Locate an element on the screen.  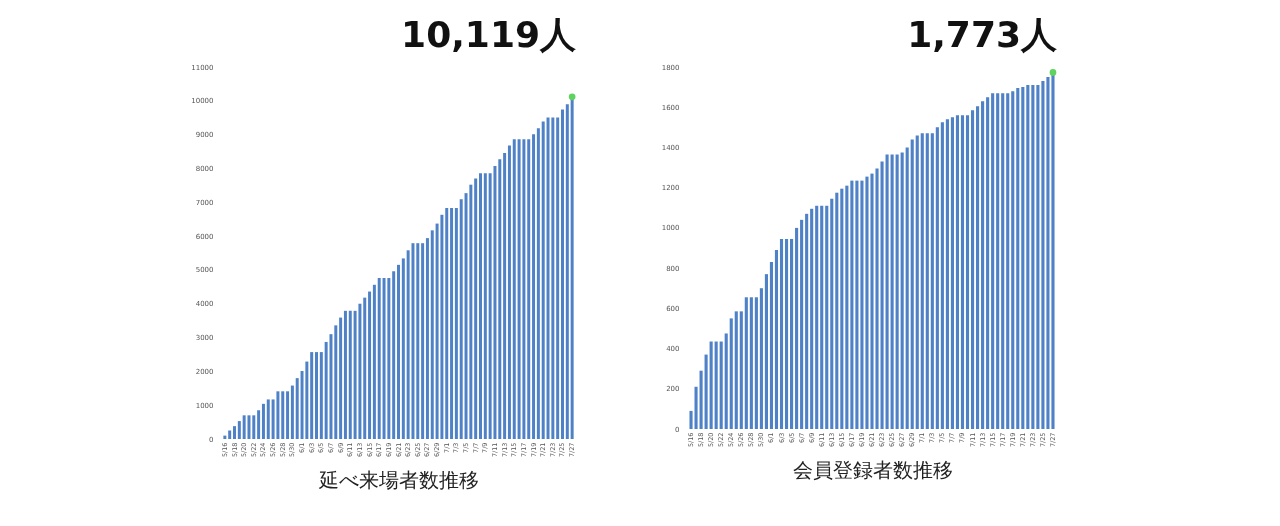
chart-title: 1,773人 is located at coordinates (982, 34).